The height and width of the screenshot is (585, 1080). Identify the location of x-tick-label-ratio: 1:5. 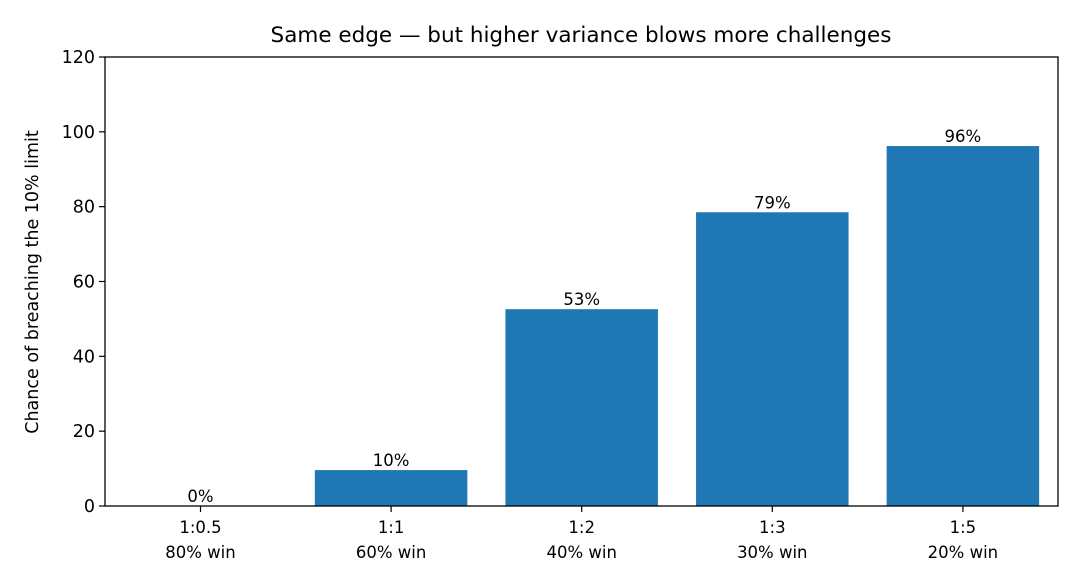
(963, 527).